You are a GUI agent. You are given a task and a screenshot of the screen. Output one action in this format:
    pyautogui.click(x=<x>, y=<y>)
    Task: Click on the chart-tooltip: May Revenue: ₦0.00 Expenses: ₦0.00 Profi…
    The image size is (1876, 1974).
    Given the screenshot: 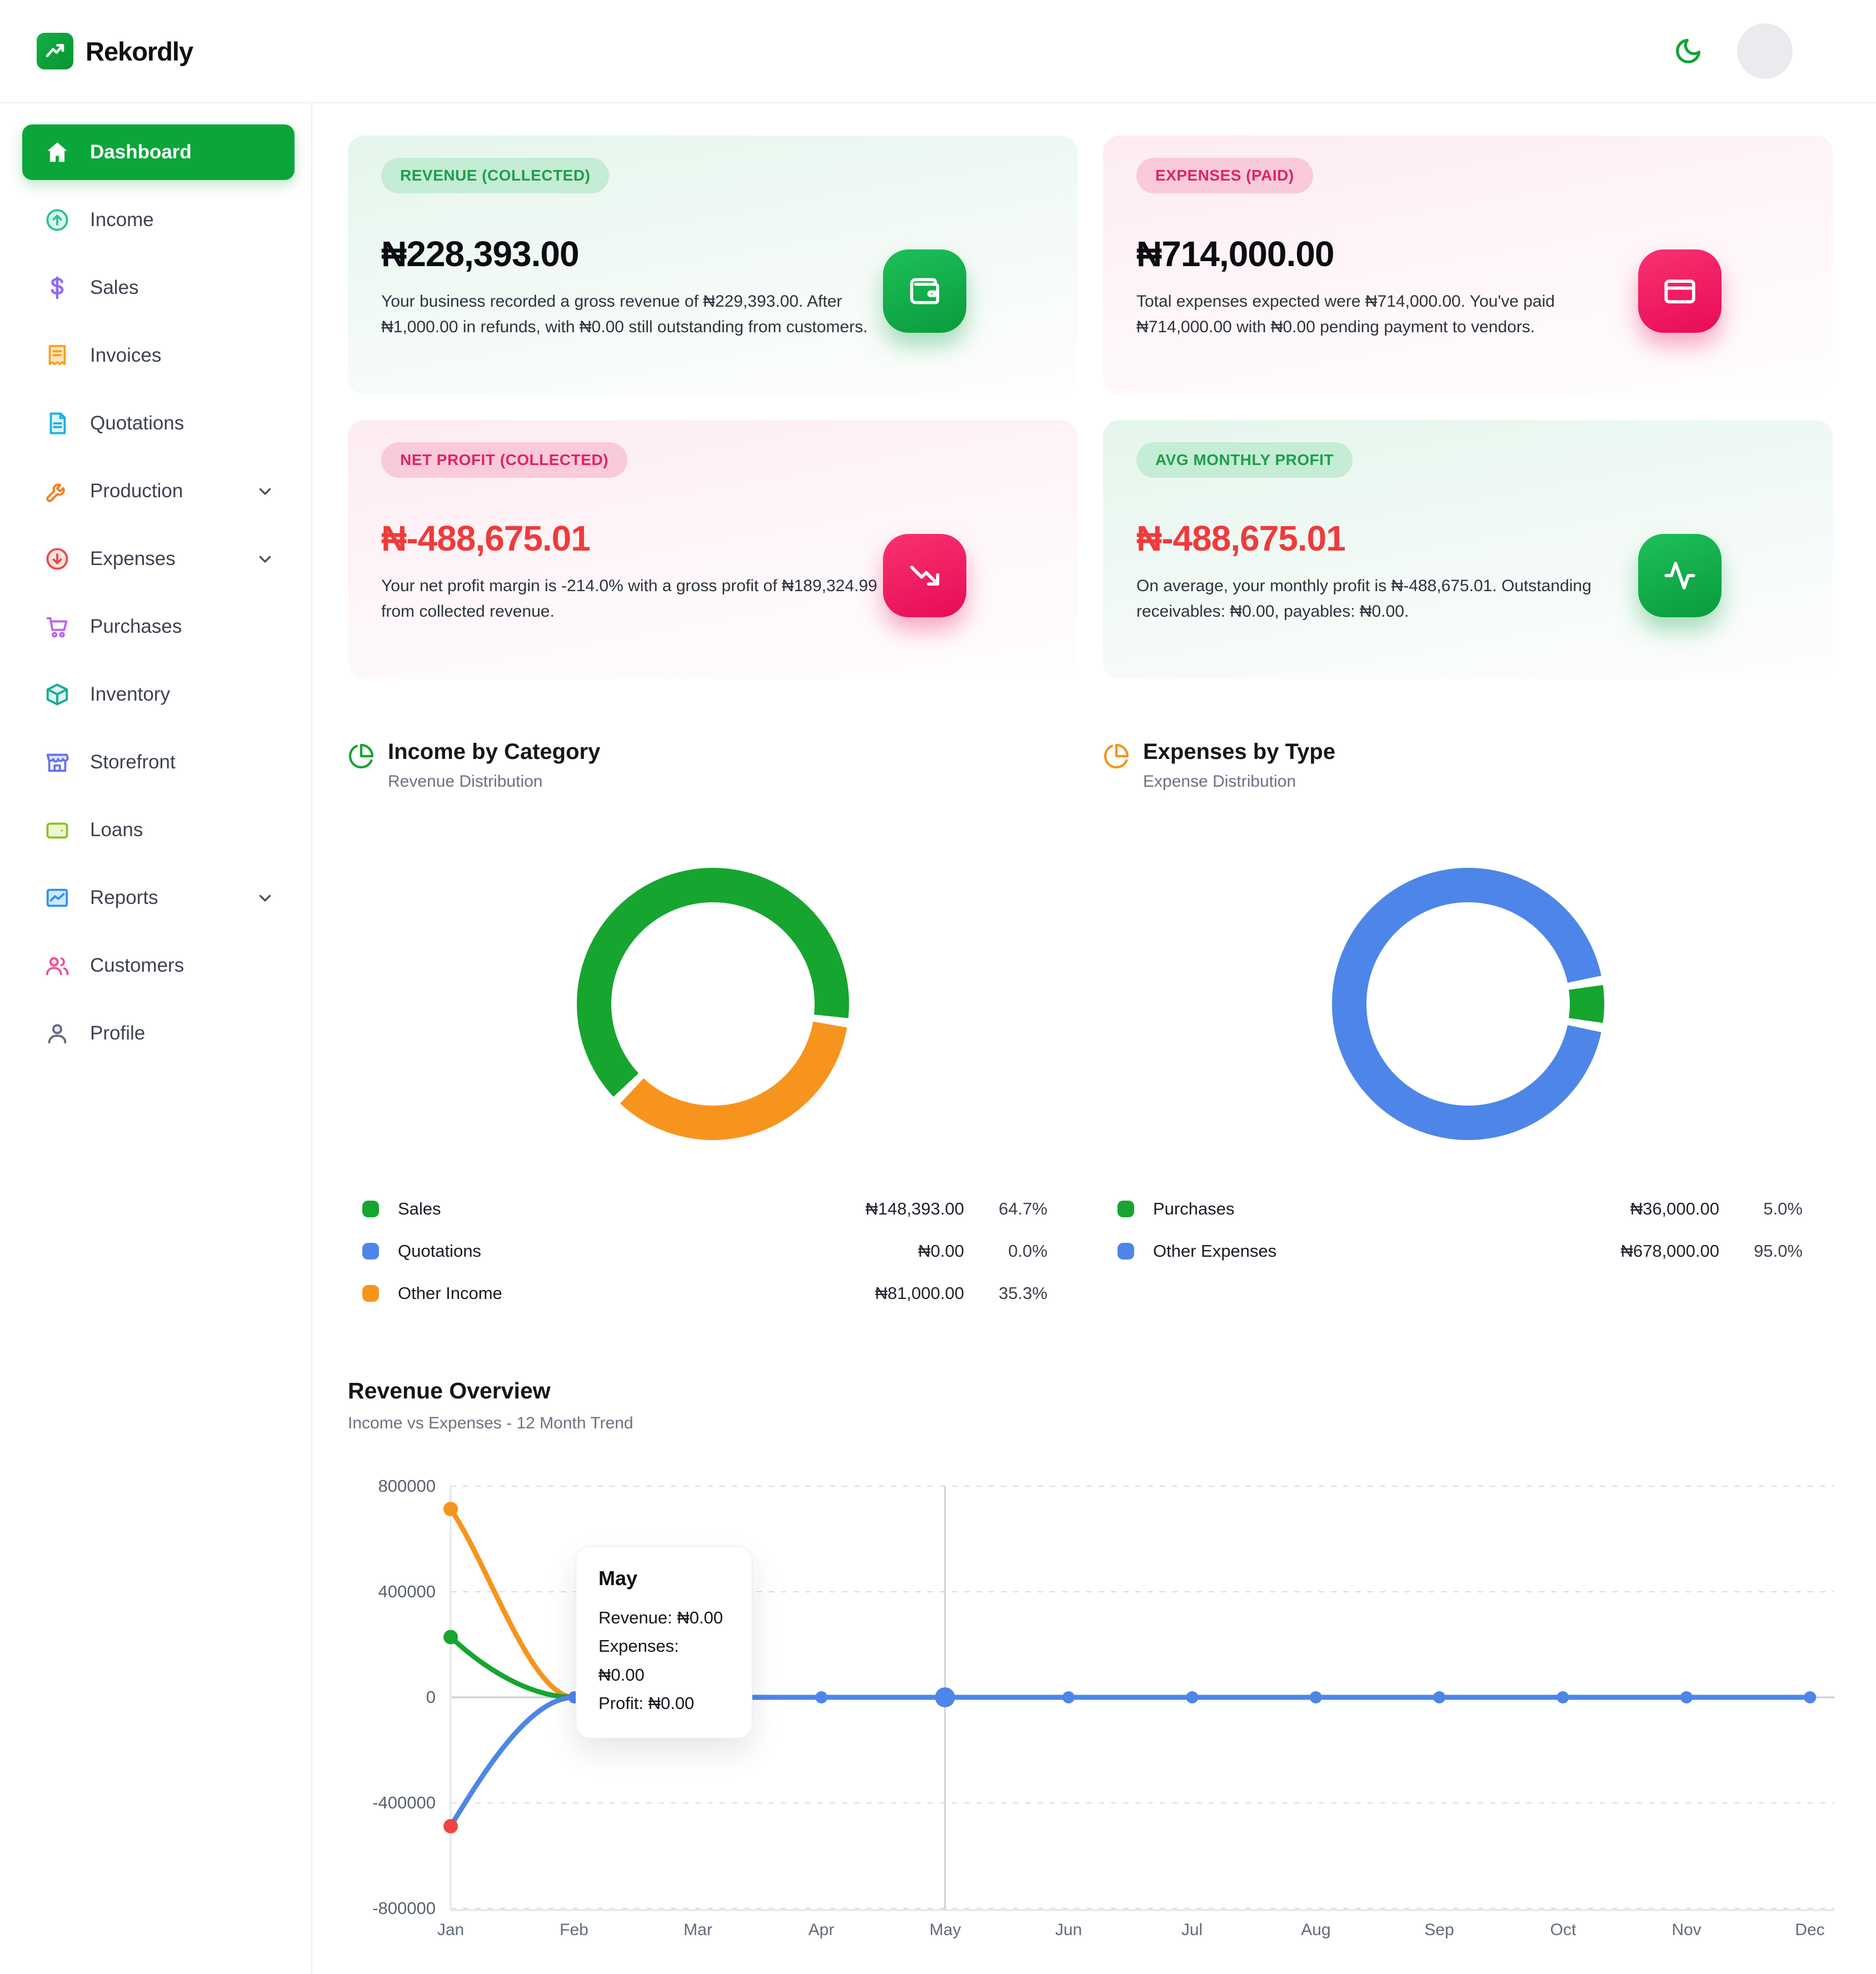 What is the action you would take?
    pyautogui.click(x=664, y=1642)
    